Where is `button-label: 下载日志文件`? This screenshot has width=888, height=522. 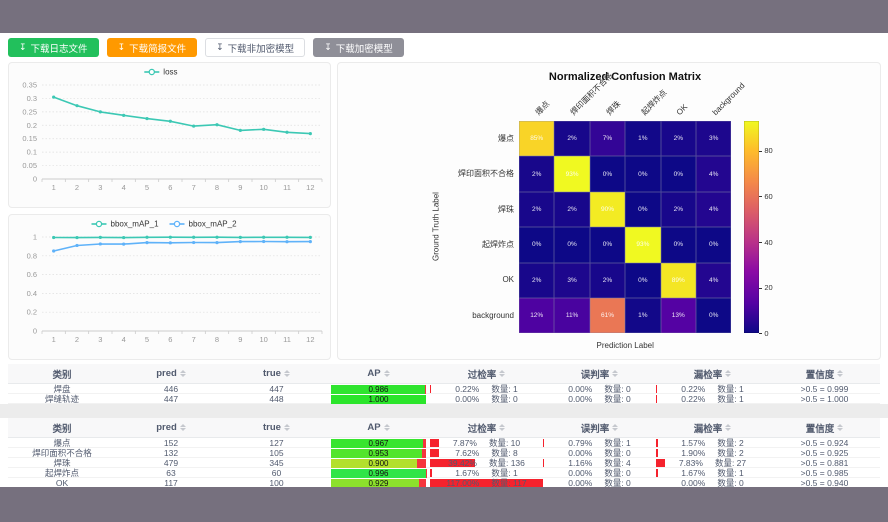 button-label: 下载日志文件 is located at coordinates (59, 49).